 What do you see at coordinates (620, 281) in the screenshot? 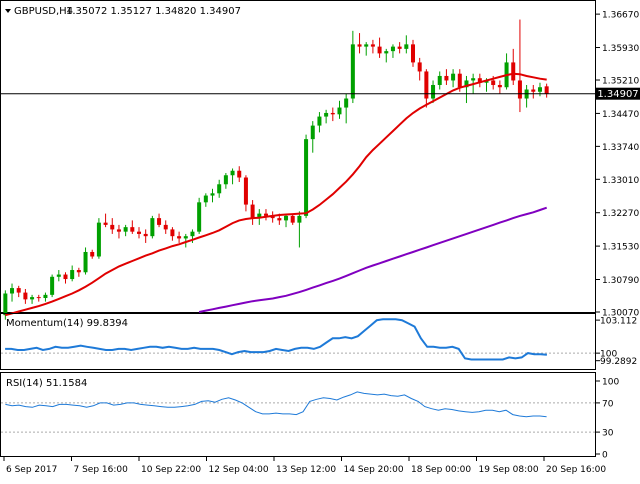
I see `price-tick-label: 1.30790` at bounding box center [620, 281].